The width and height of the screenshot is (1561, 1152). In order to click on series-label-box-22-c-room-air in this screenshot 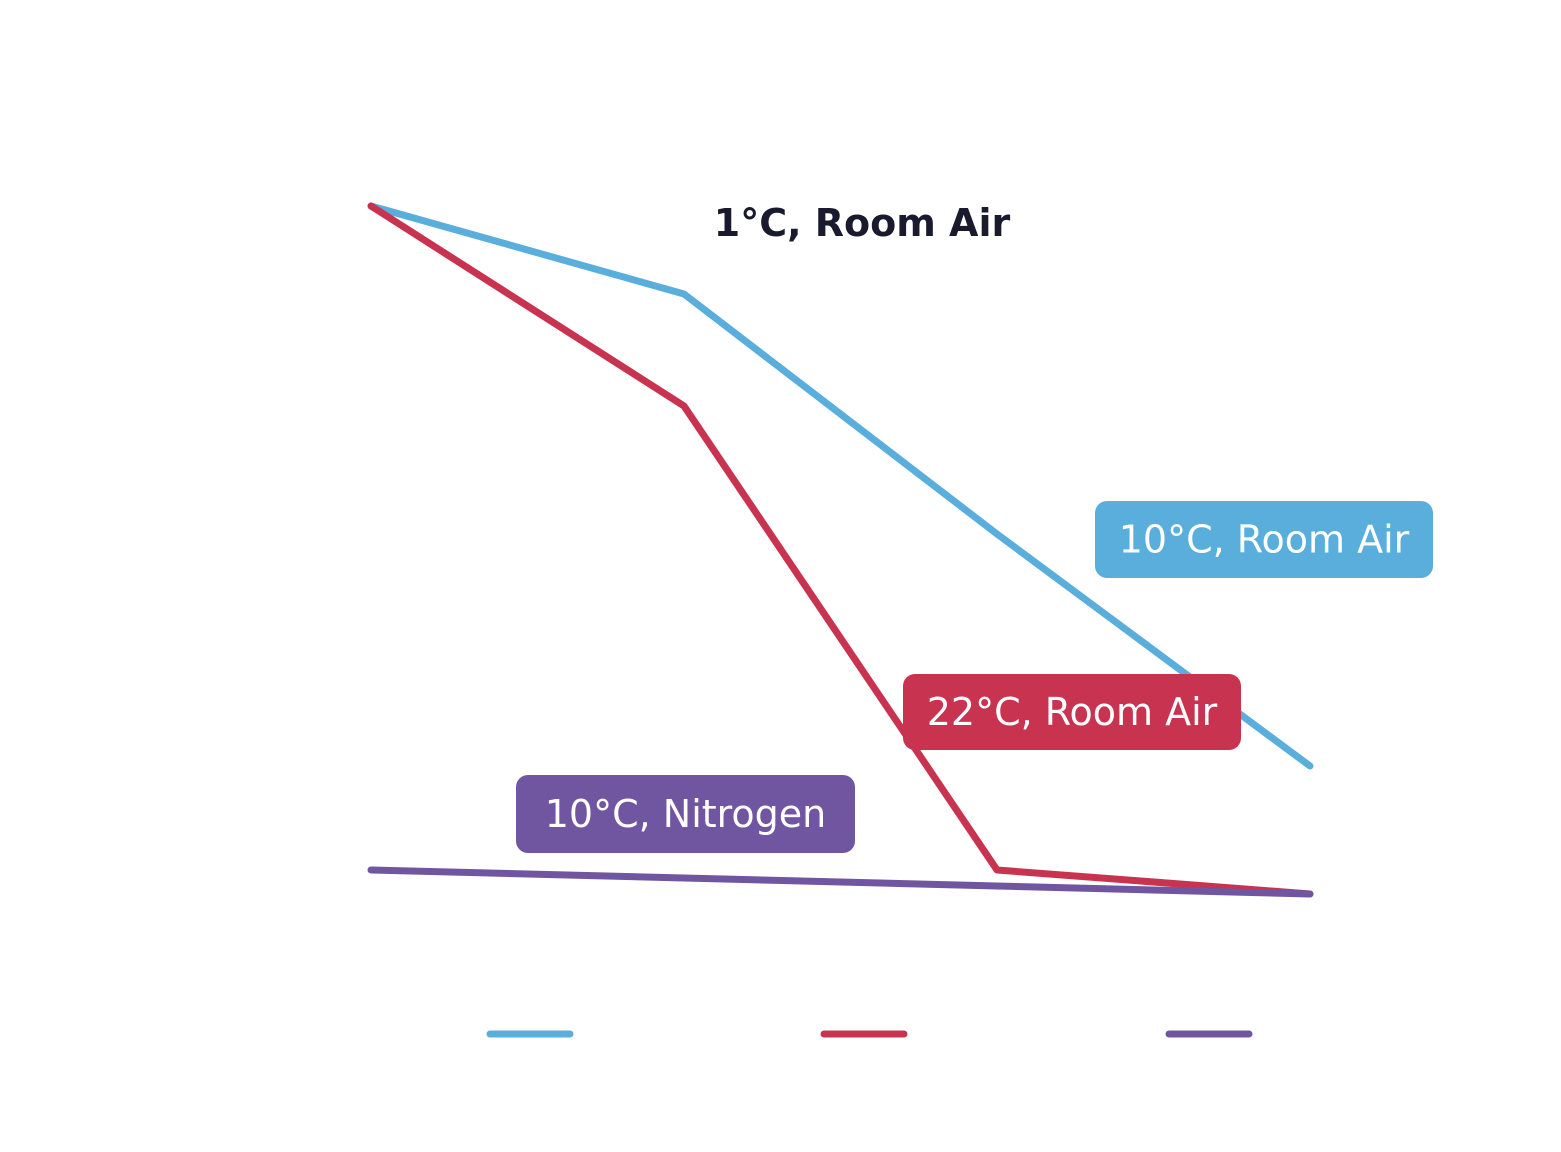, I will do `click(1072, 712)`.